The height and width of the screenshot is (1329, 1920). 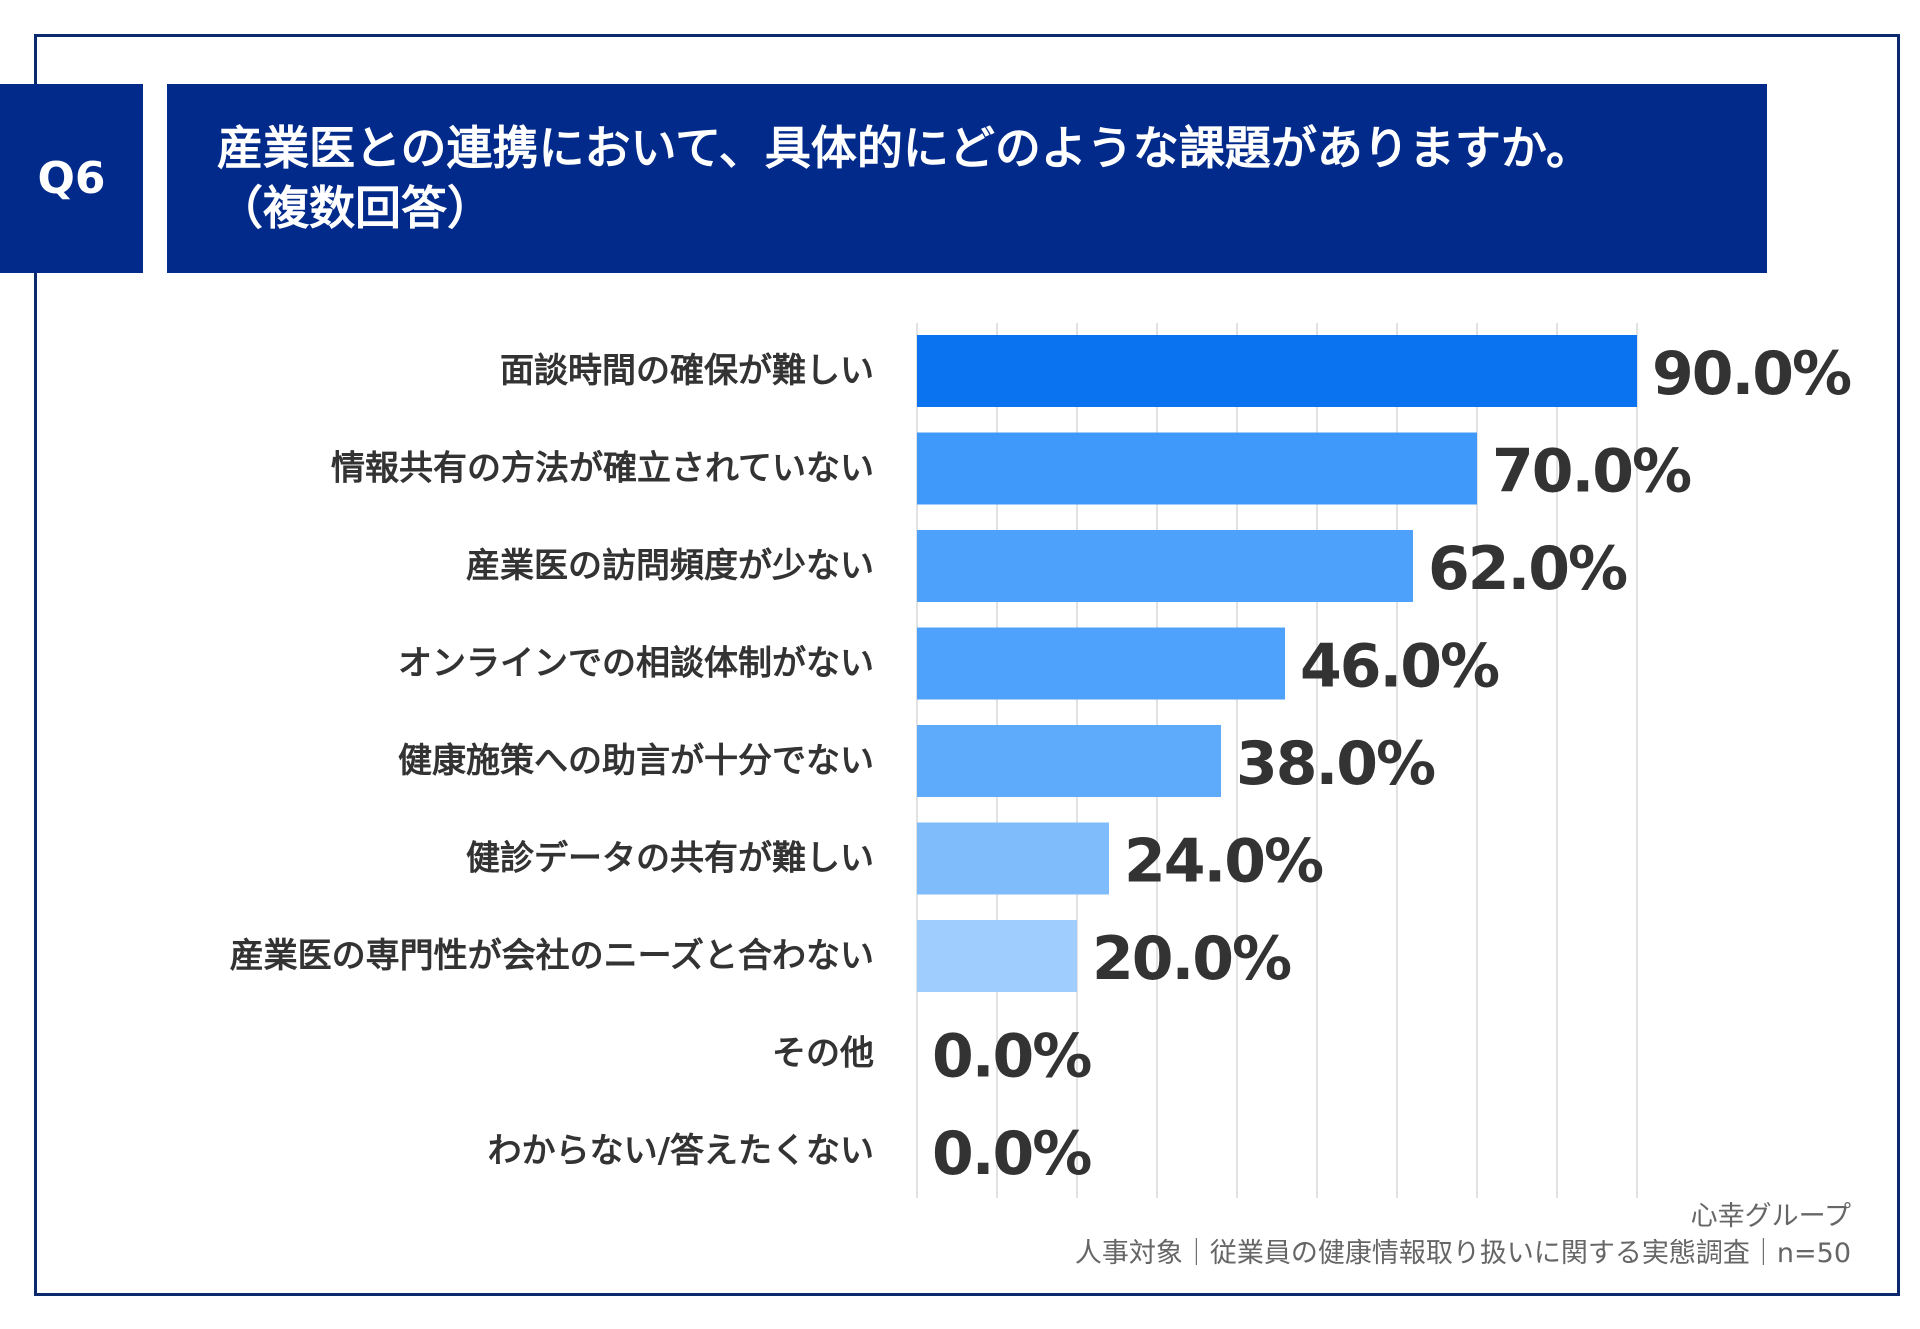 What do you see at coordinates (1399, 667) in the screenshot?
I see `value-label: 46.0%` at bounding box center [1399, 667].